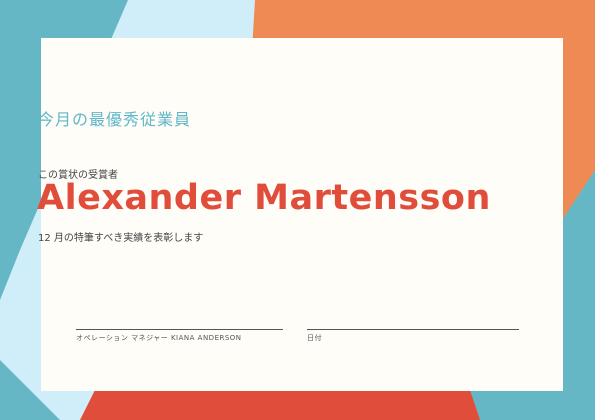 This screenshot has height=420, width=595. What do you see at coordinates (264, 198) in the screenshot?
I see `recipient-name: Alexander Martensson` at bounding box center [264, 198].